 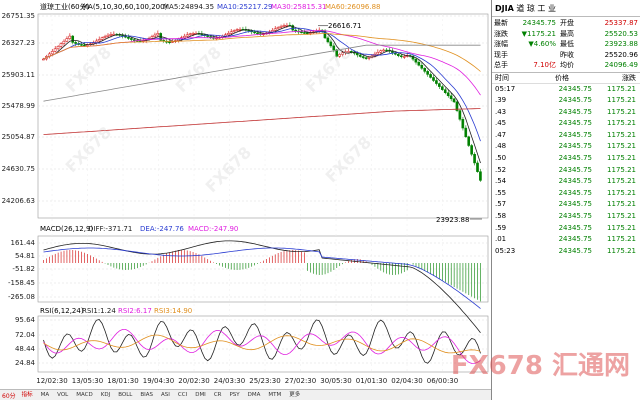 I want to click on tab-0: 指标, so click(x=27, y=394).